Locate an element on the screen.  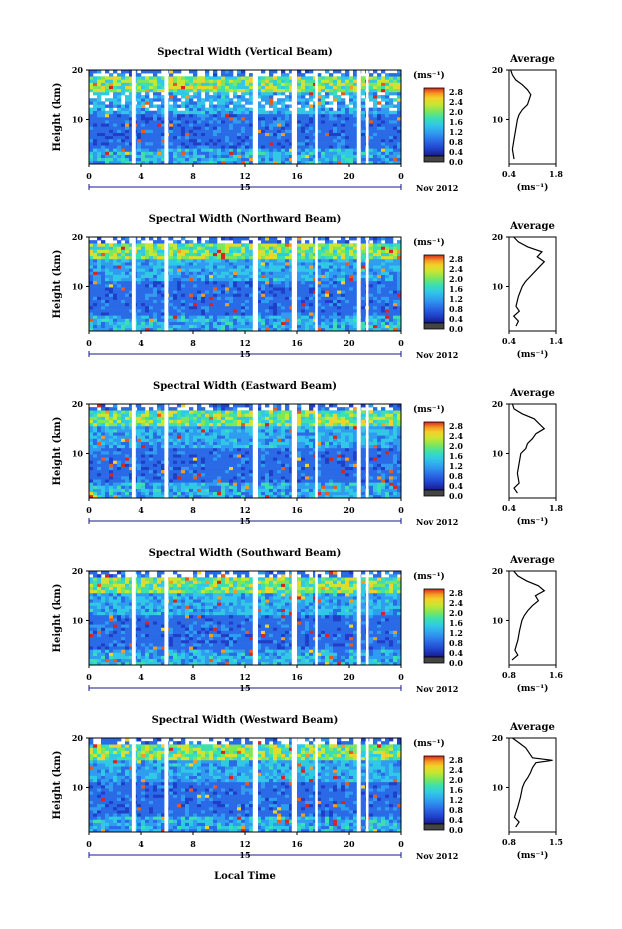
average-x-tick-label: 0.8 is located at coordinates (509, 842).